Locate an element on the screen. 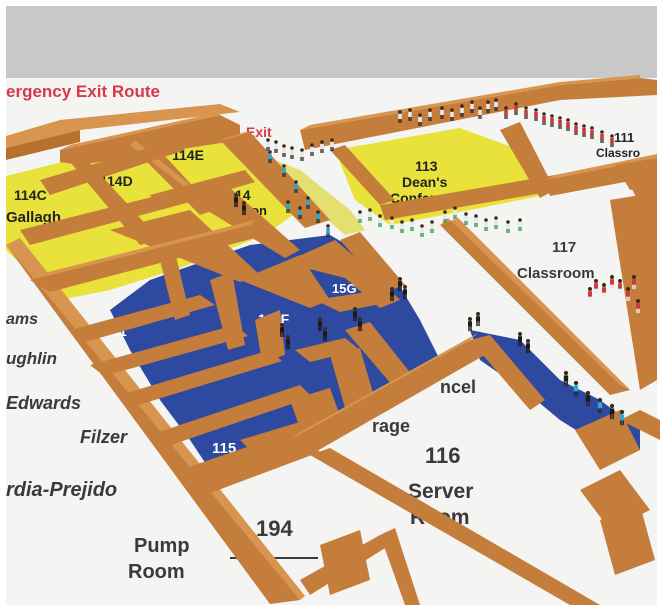  council-label: ncel is located at coordinates (458, 387).